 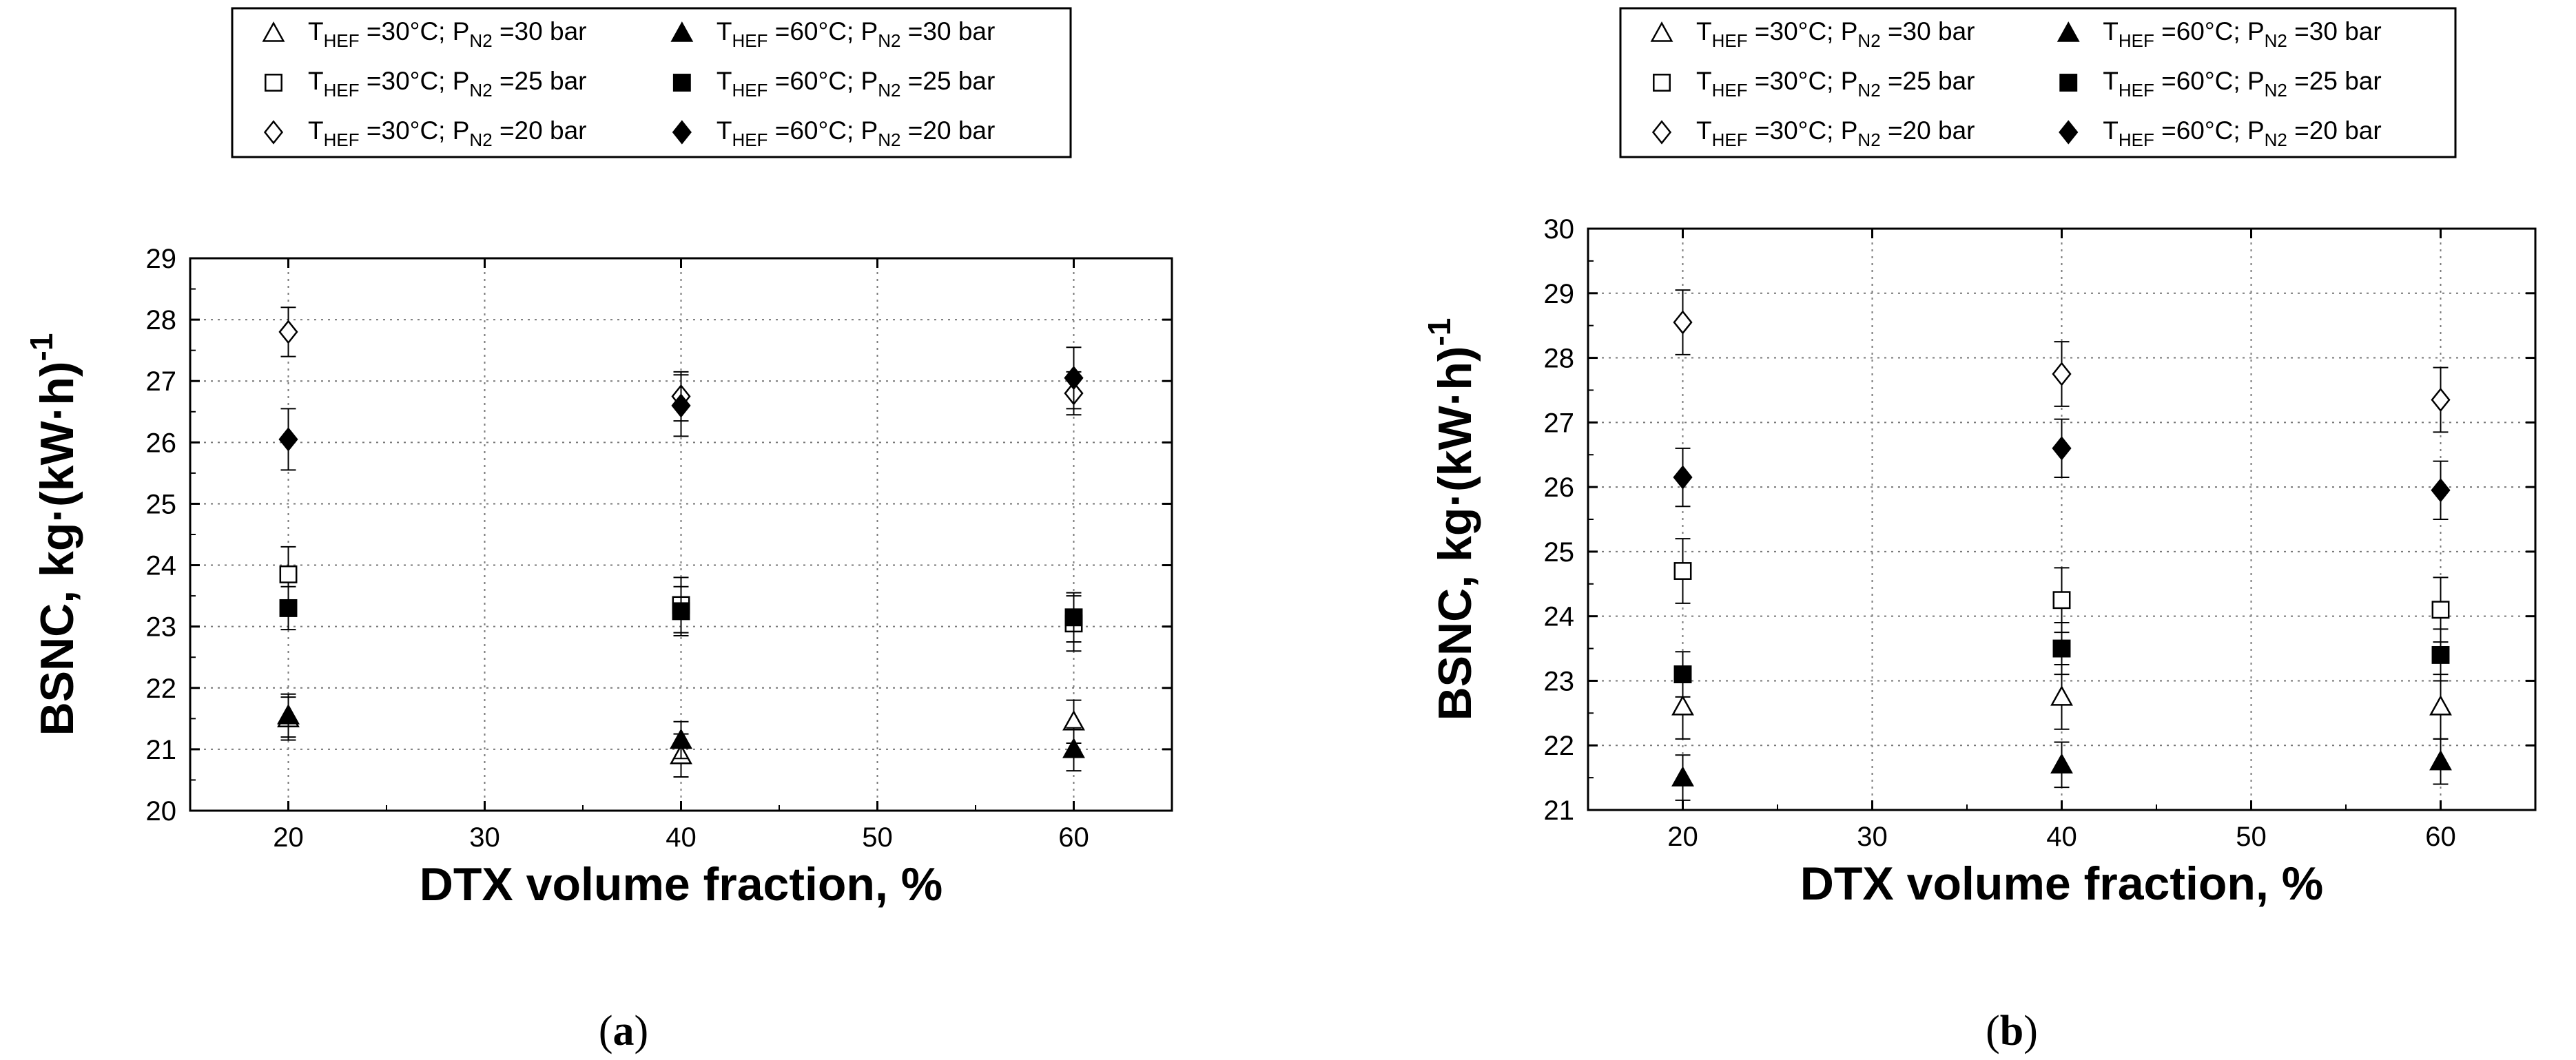 I want to click on y-tick-label: 30, so click(x=1559, y=229).